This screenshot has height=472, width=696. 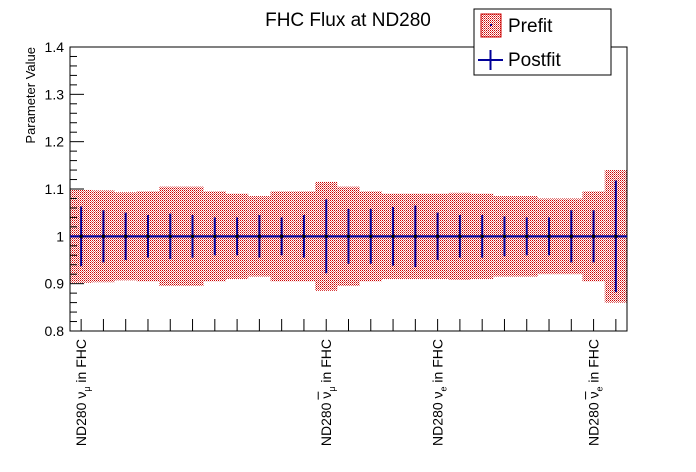 I want to click on legend-prefit-label: Prefit, so click(x=530, y=26).